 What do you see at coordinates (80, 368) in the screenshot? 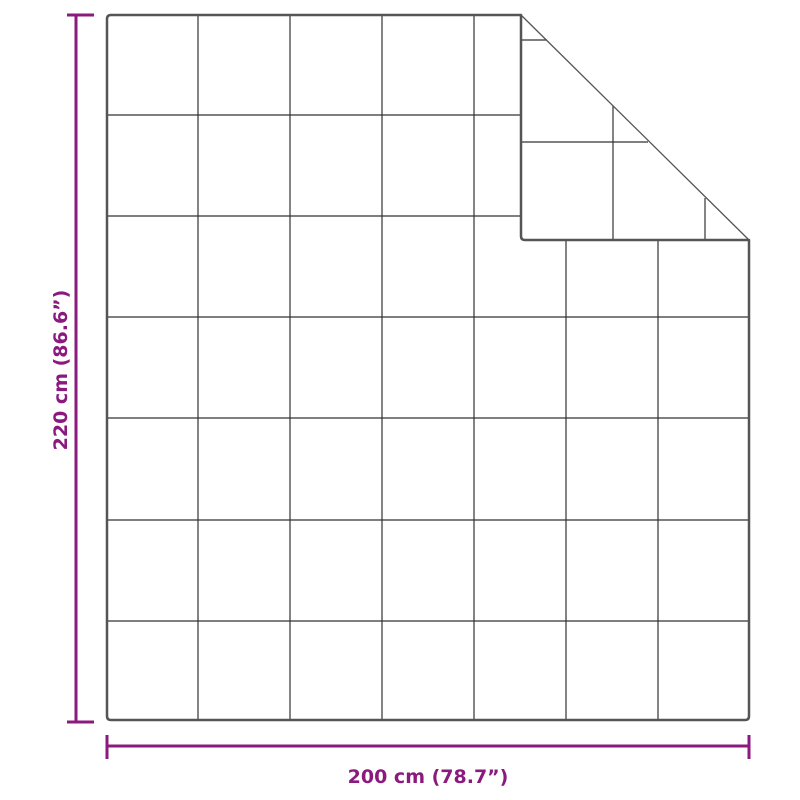
I see `height-dimension` at bounding box center [80, 368].